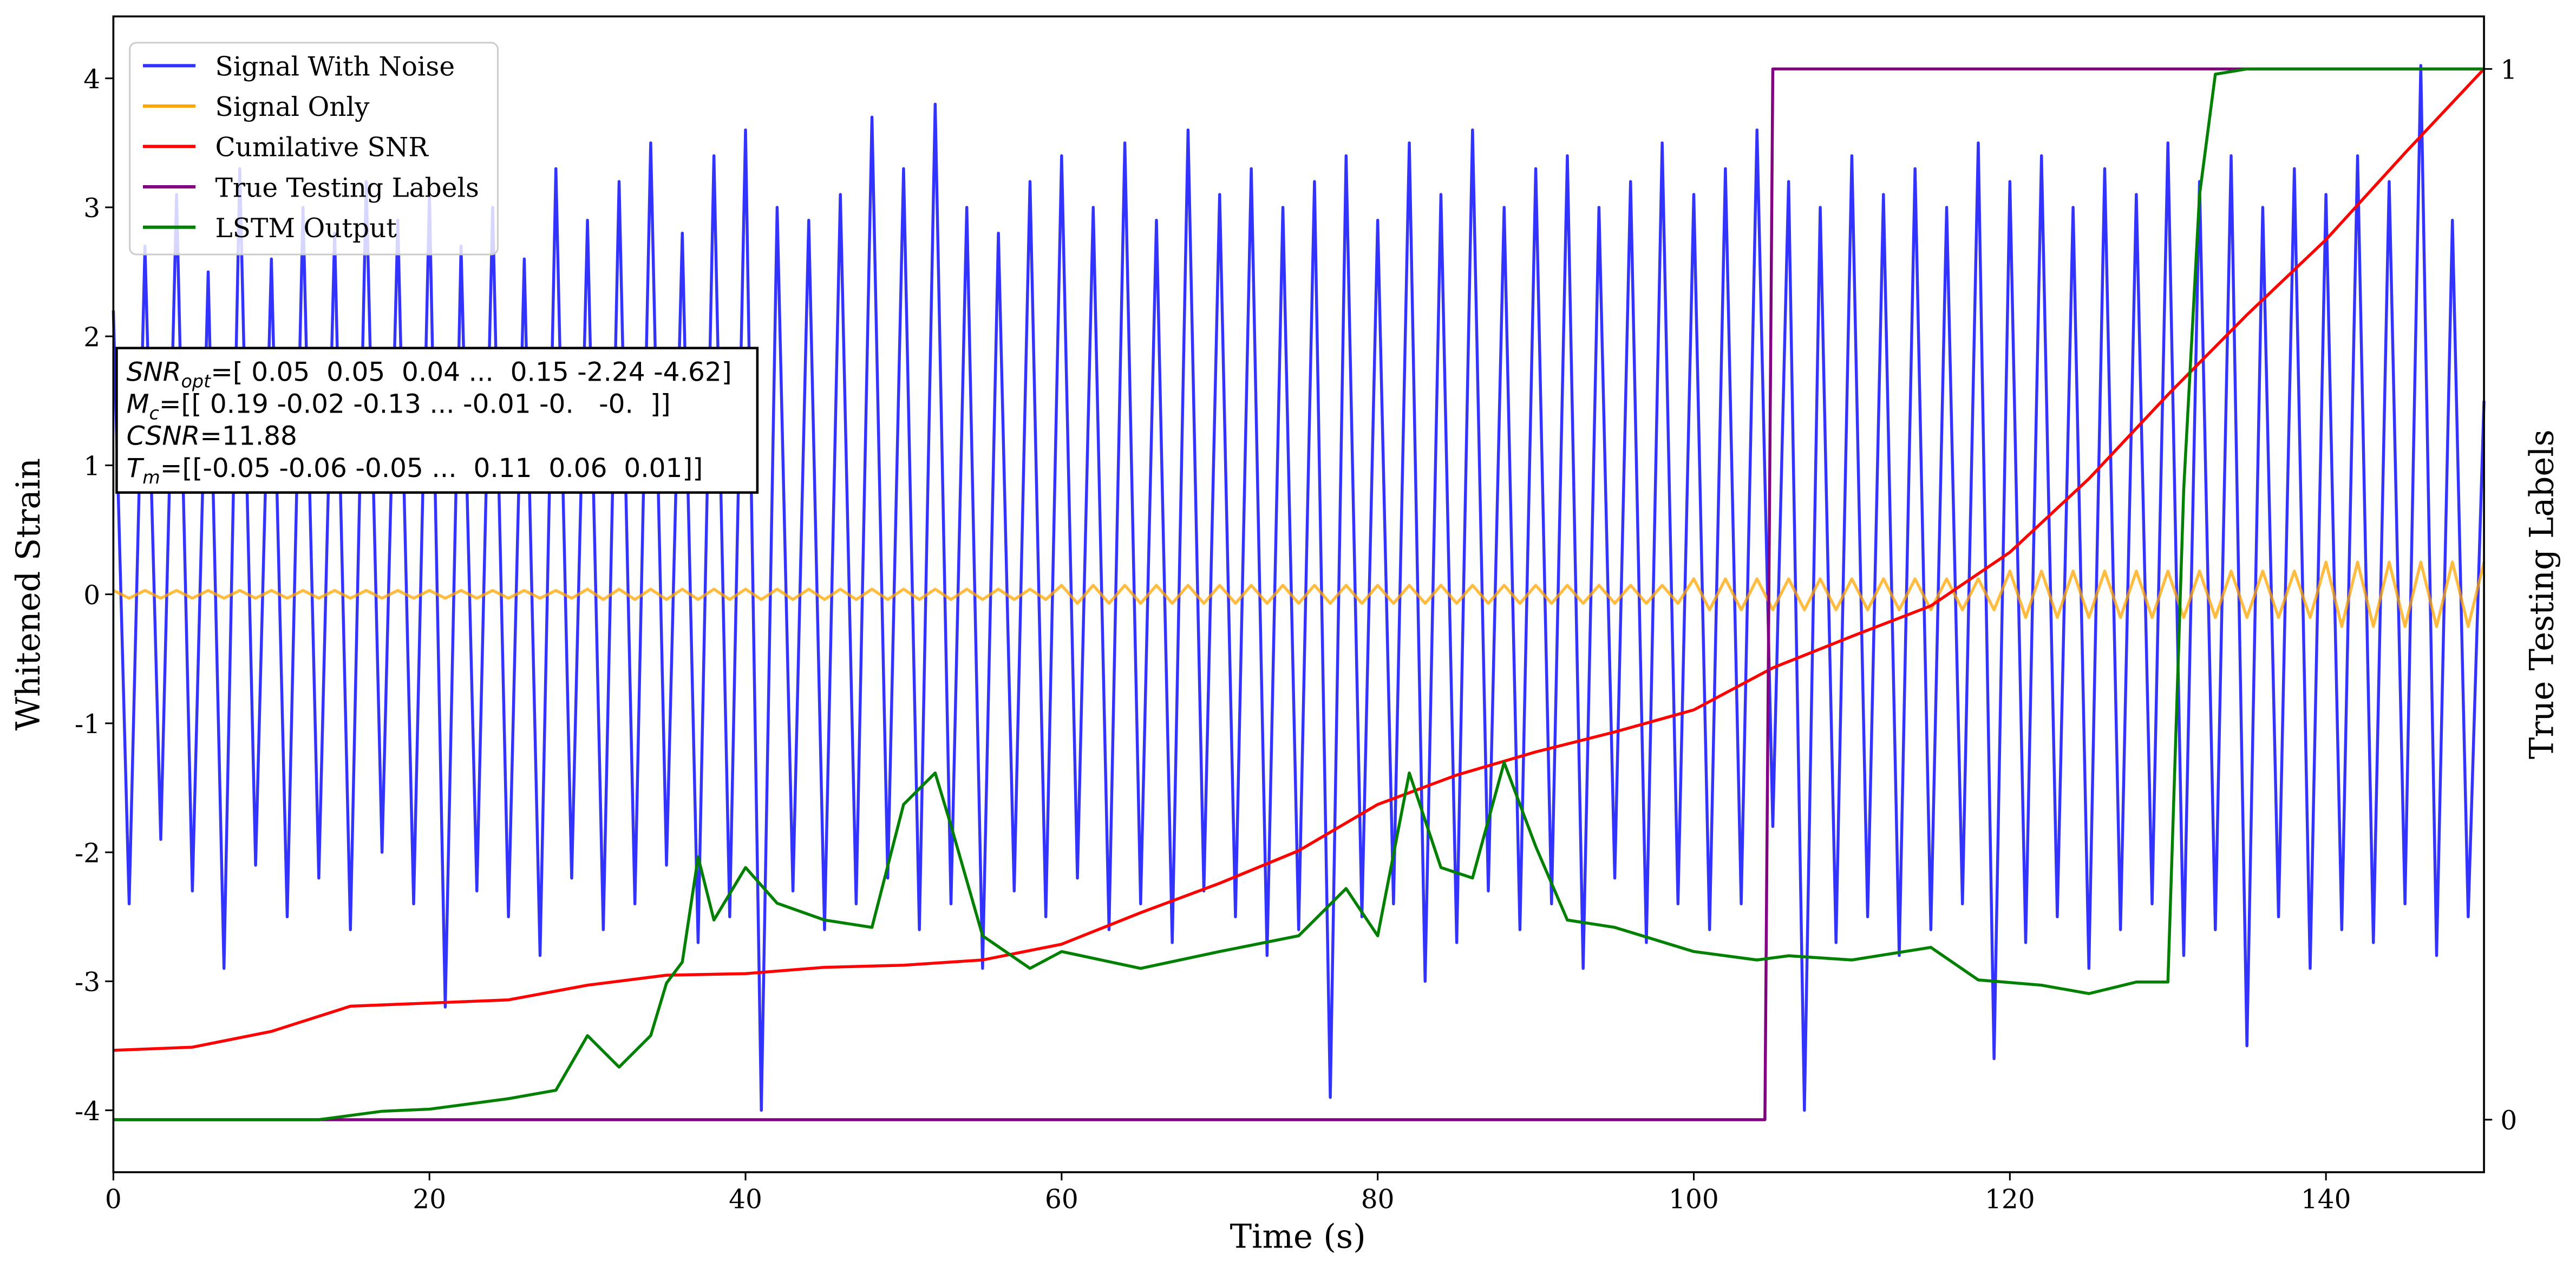 This screenshot has width=2576, height=1274. Describe the element at coordinates (1061, 1200) in the screenshot. I see `x-tick-label: 60` at that location.